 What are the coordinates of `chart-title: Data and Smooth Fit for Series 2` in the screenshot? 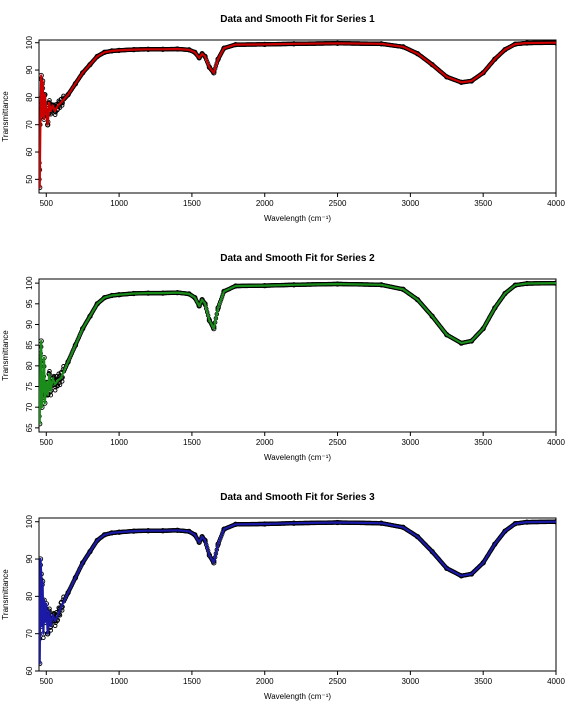 It's located at (297, 258).